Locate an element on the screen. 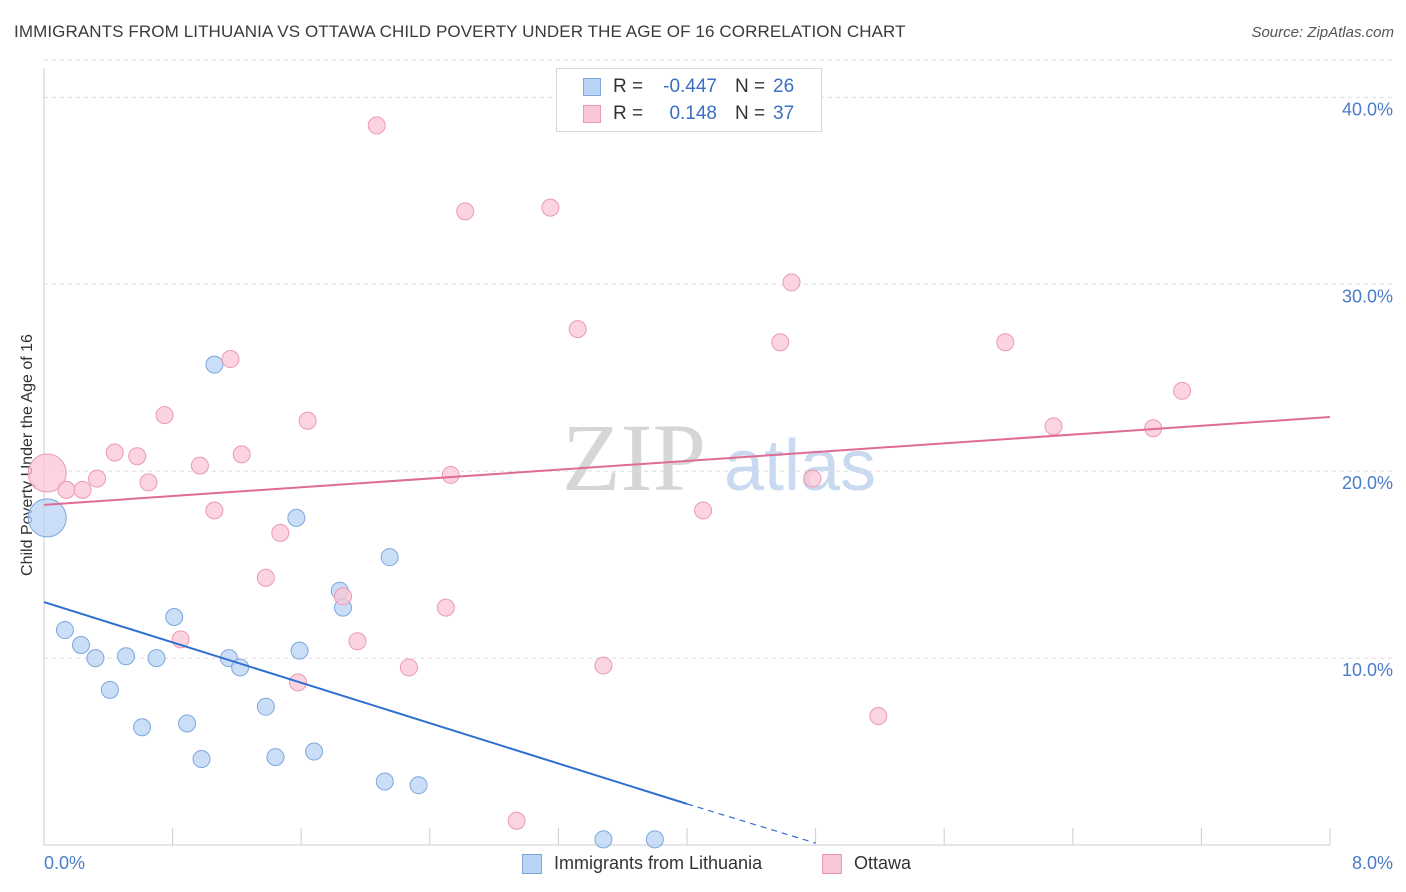  legend-item-lithuania: Immigrants from Lithuania is located at coordinates (662, 864).